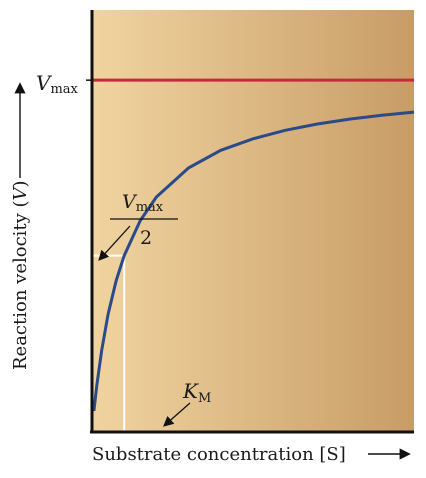 The width and height of the screenshot is (426, 478). I want to click on x-axis-label: Substrate concentration [S], so click(251, 454).